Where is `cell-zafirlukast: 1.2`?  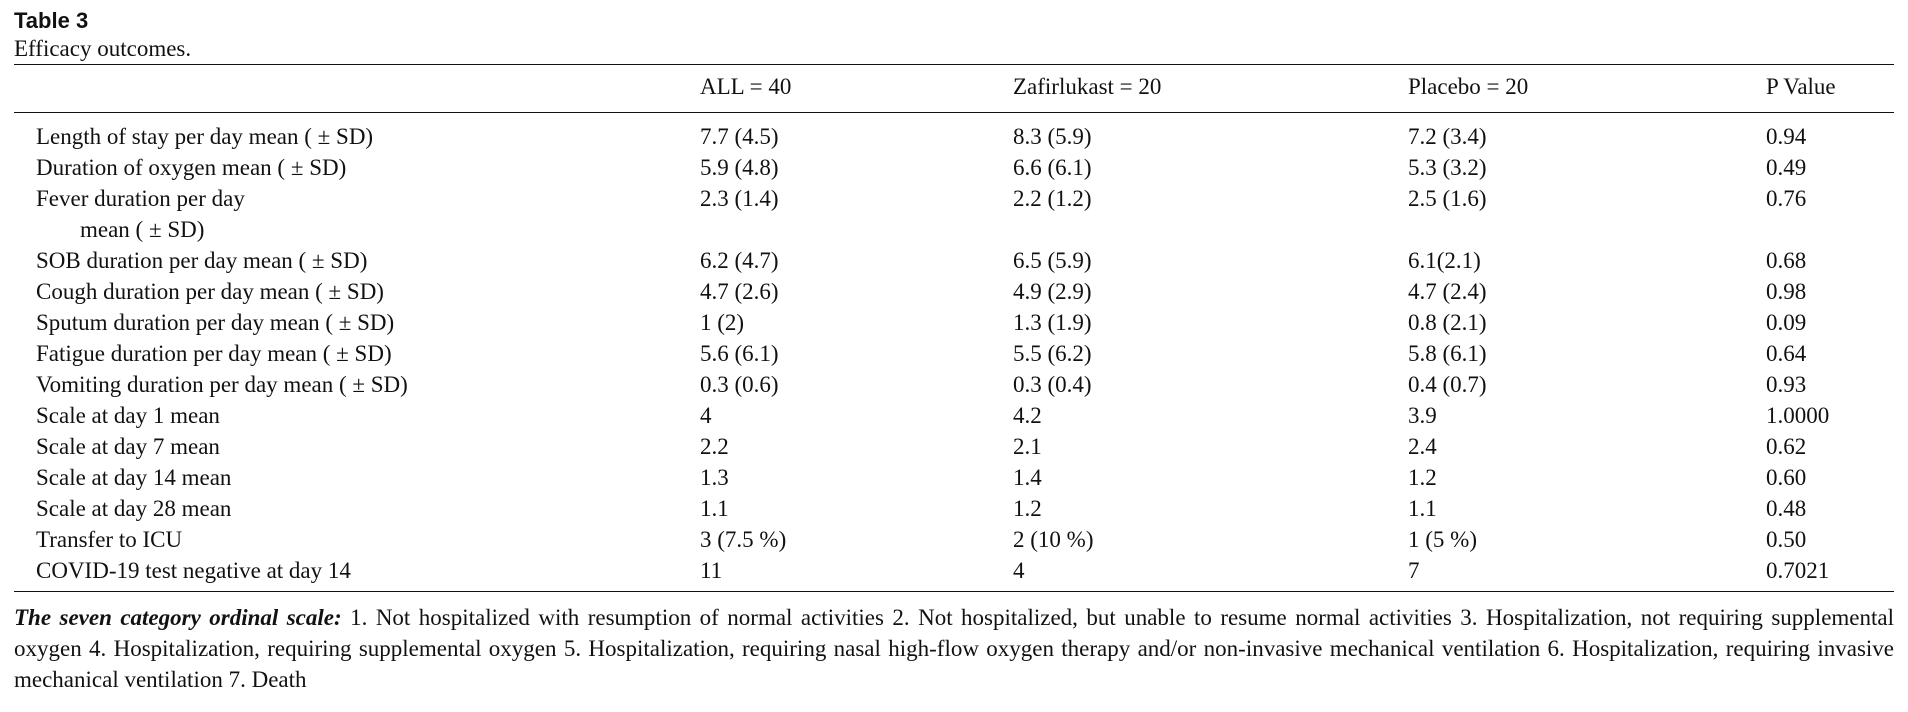
cell-zafirlukast: 1.2 is located at coordinates (1027, 508).